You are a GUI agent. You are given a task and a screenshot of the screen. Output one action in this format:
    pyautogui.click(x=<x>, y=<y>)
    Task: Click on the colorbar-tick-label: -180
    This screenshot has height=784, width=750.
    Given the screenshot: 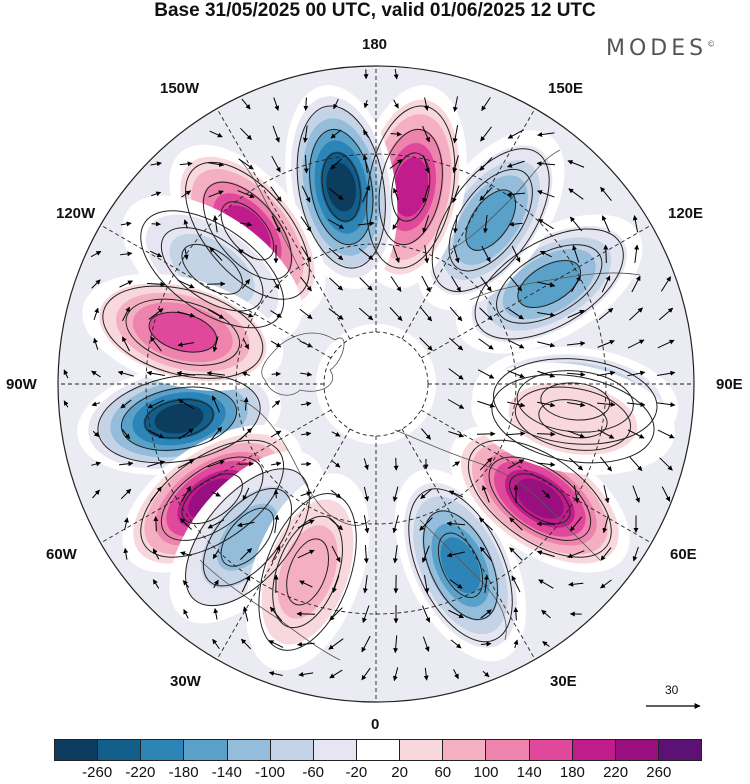 What is the action you would take?
    pyautogui.click(x=184, y=772)
    